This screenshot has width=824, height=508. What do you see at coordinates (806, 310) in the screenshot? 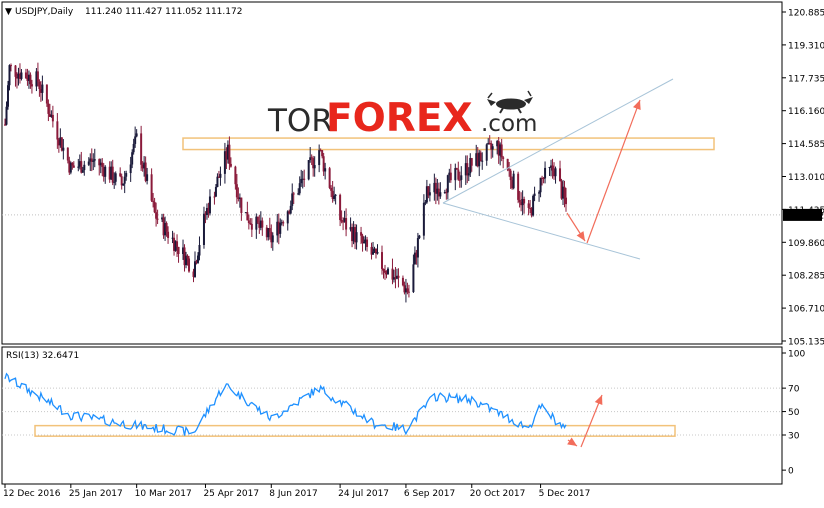
I see `price-tick-label: 106.710` at bounding box center [806, 310].